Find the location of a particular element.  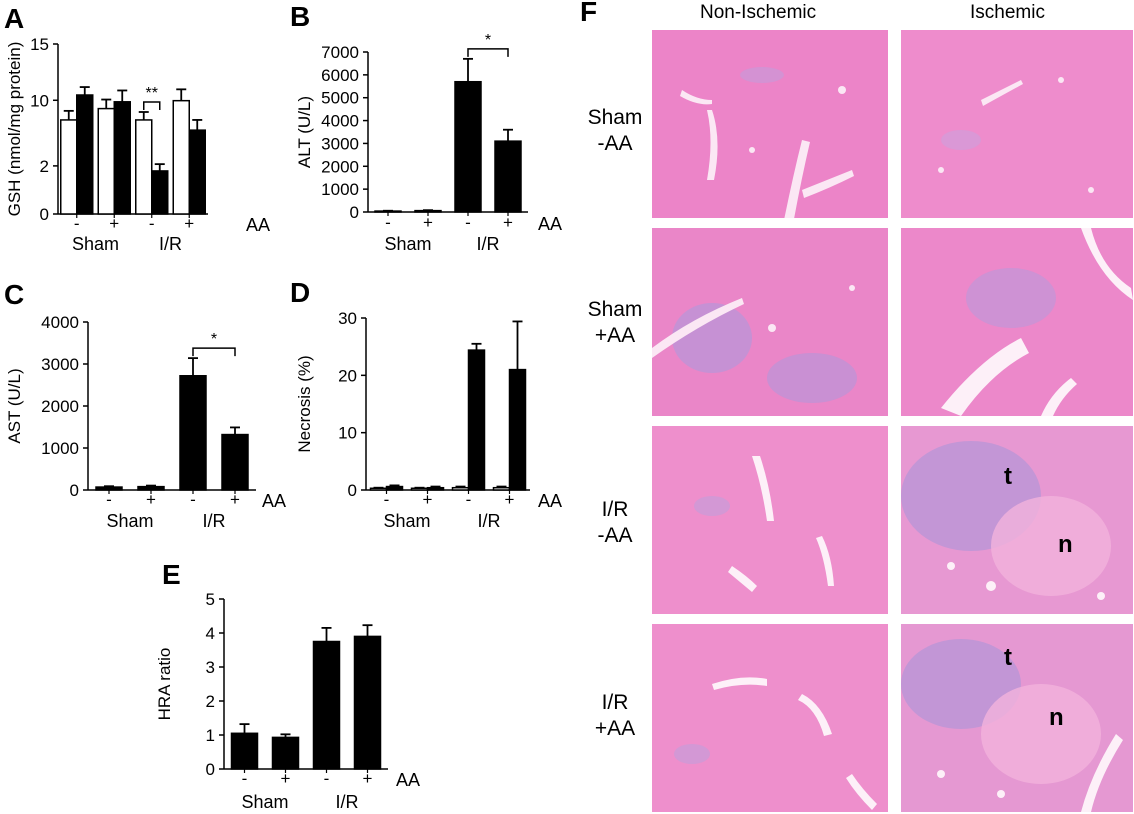

panel-d-letter: D is located at coordinates (300, 292).